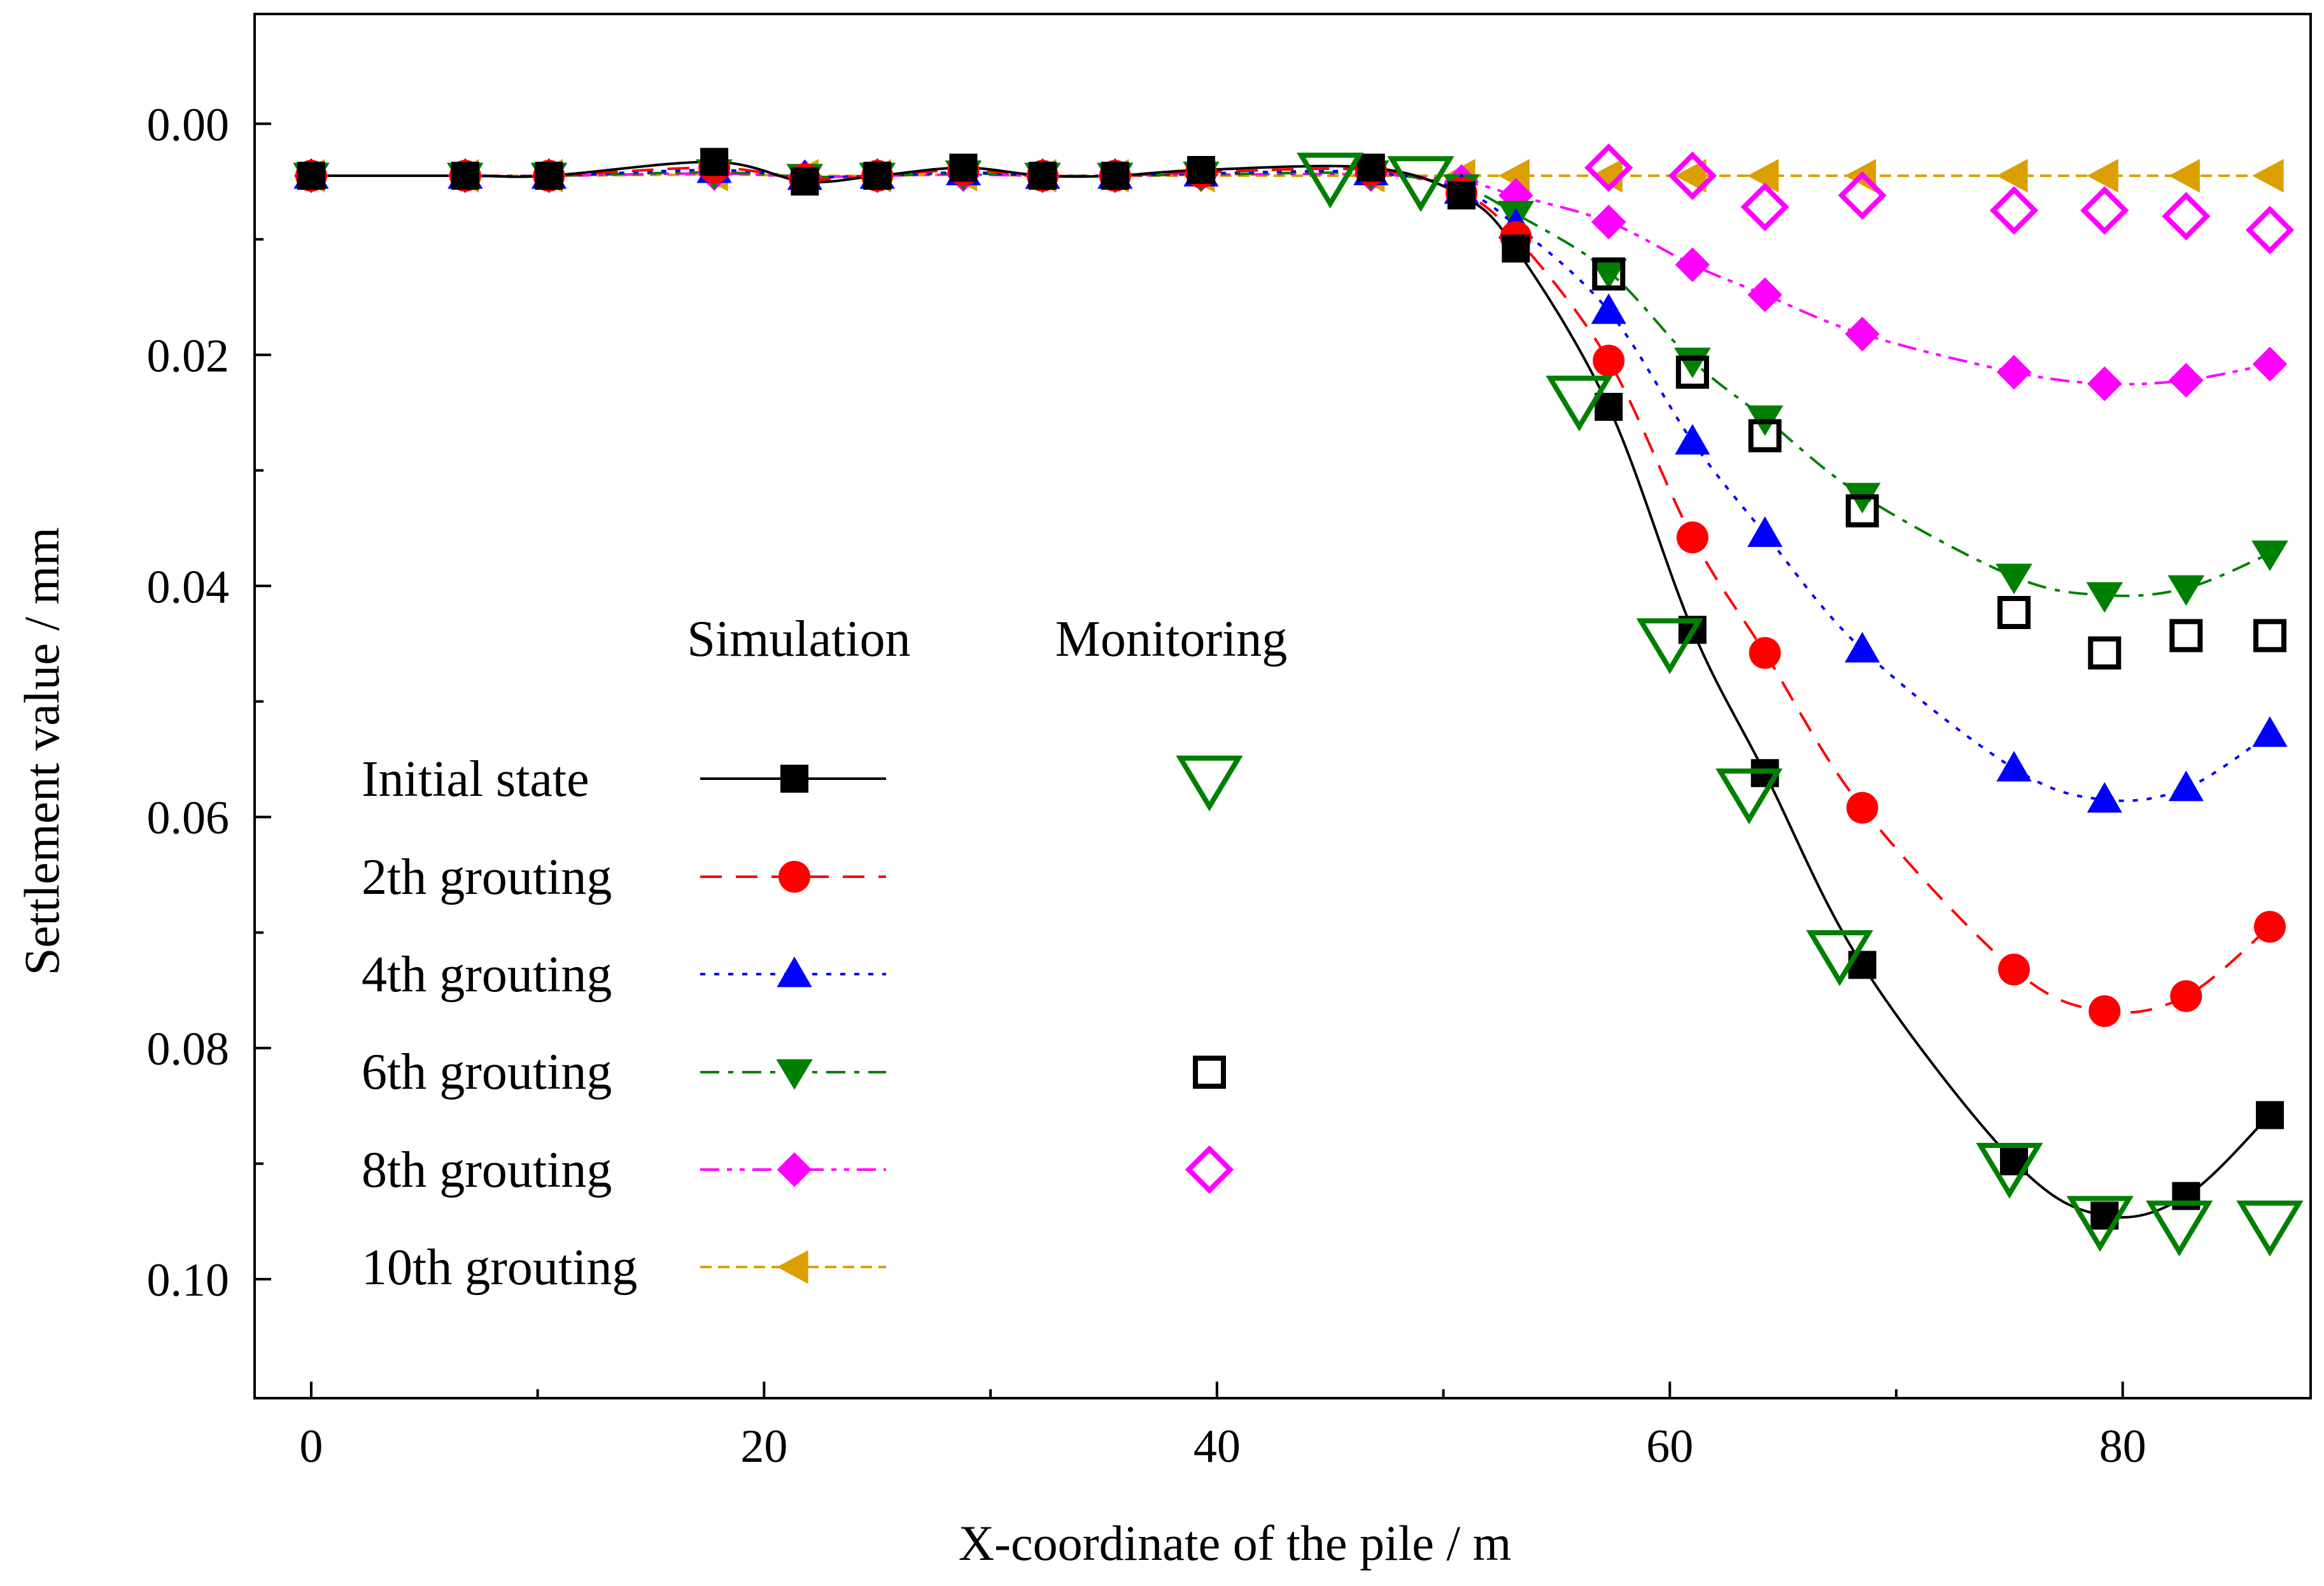 This screenshot has height=1586, width=2324. I want to click on marker-s3-p18, so click(2104, 597).